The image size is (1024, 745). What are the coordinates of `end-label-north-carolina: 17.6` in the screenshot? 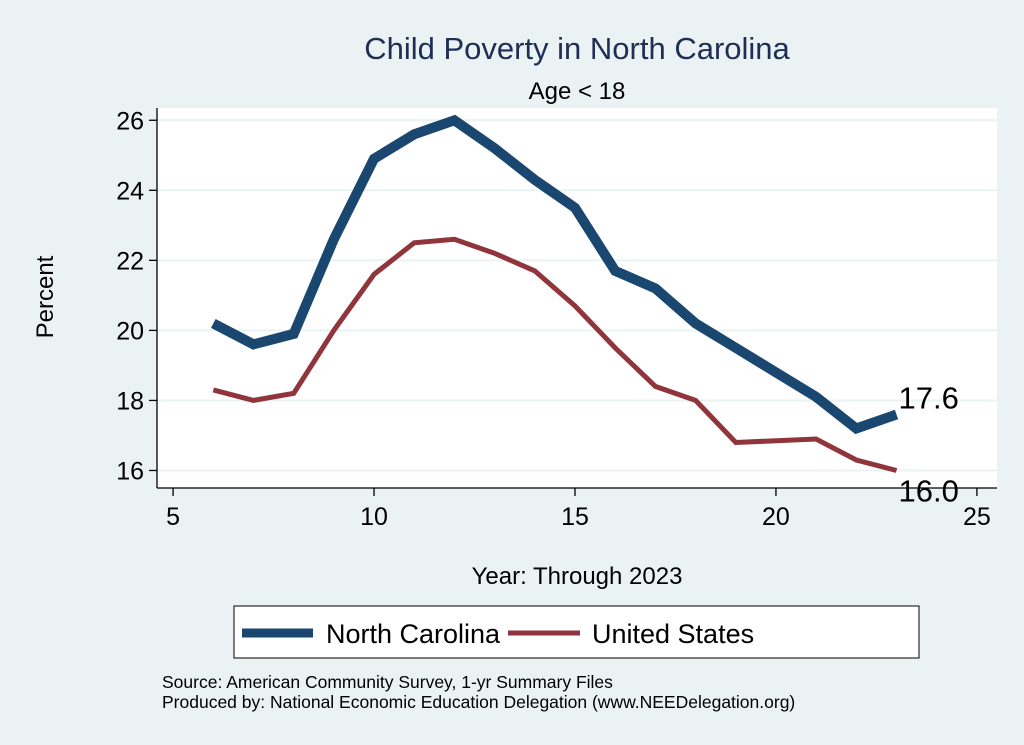 It's located at (929, 397).